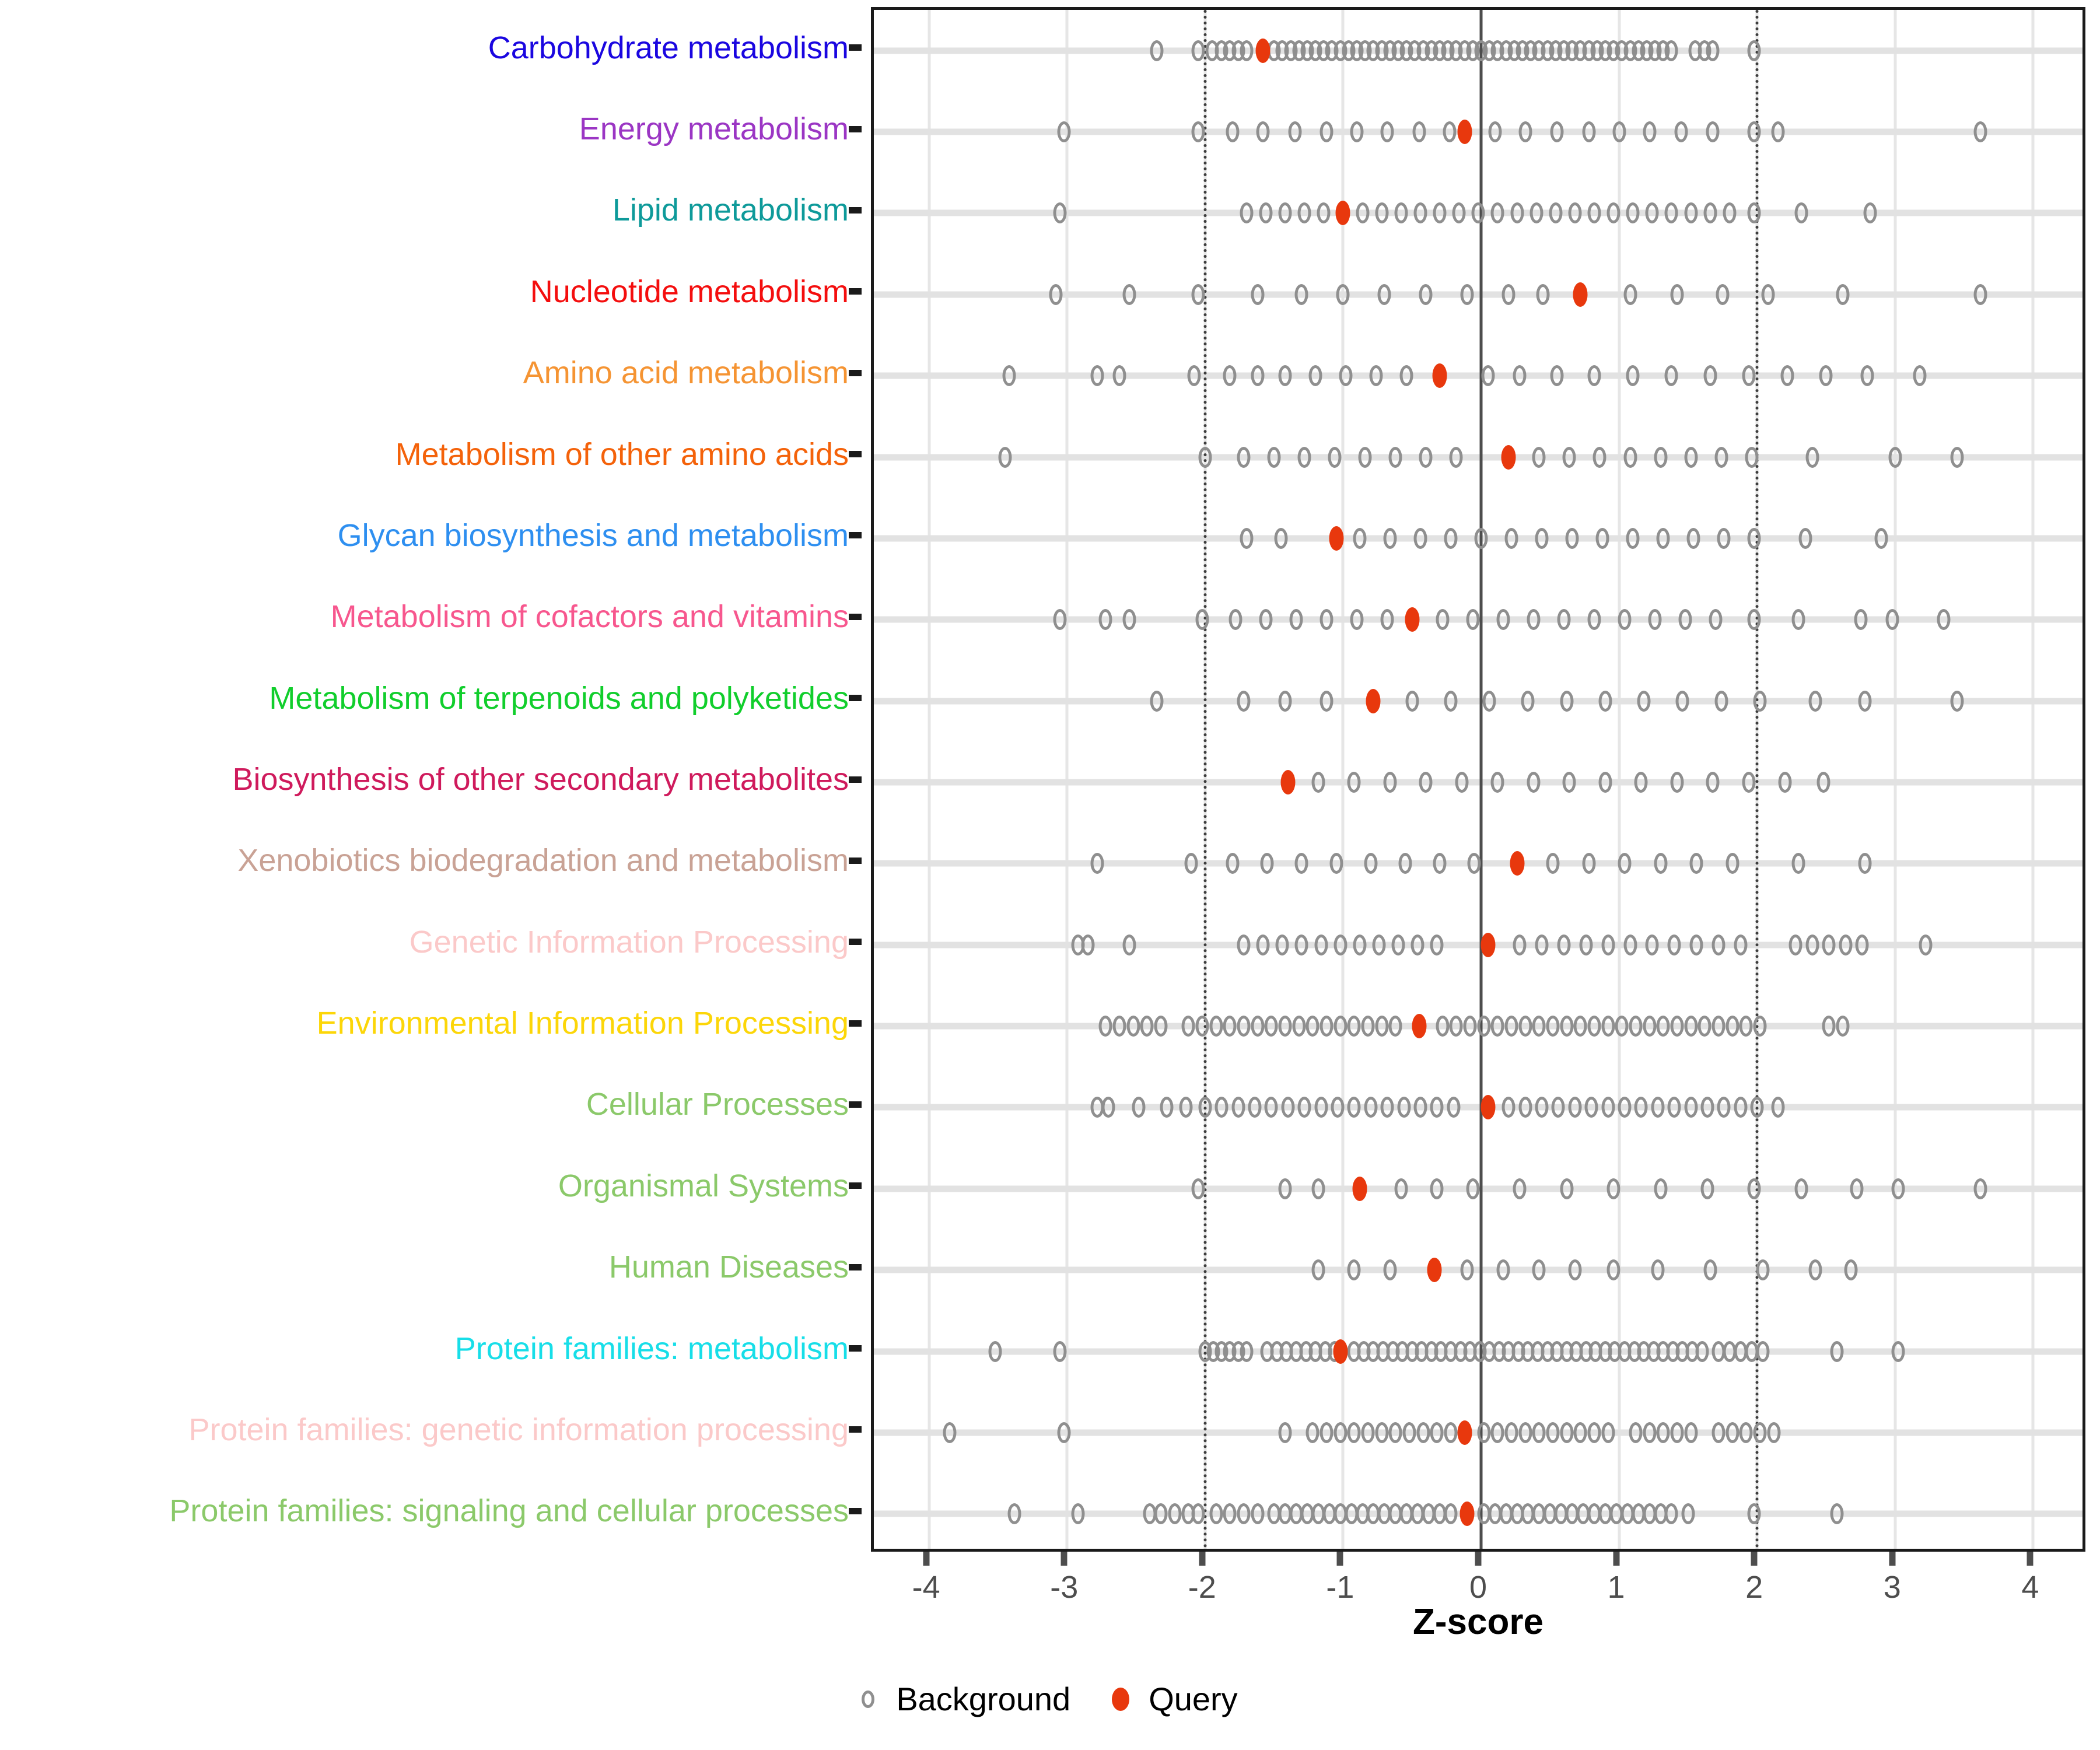 This screenshot has height=1750, width=2100. I want to click on y-axis-label: Environmental Information Processing, so click(582, 1023).